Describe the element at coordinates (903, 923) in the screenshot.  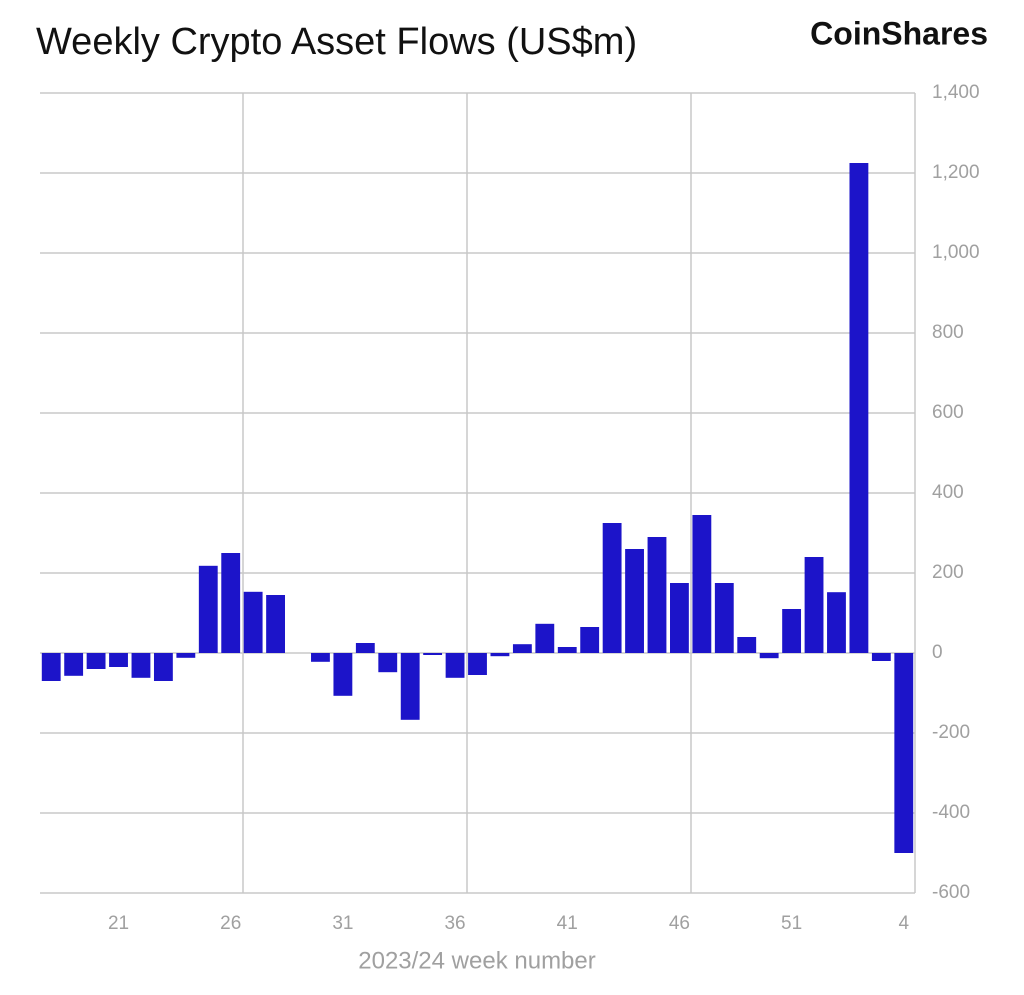
I see `x-tick-label: 4` at that location.